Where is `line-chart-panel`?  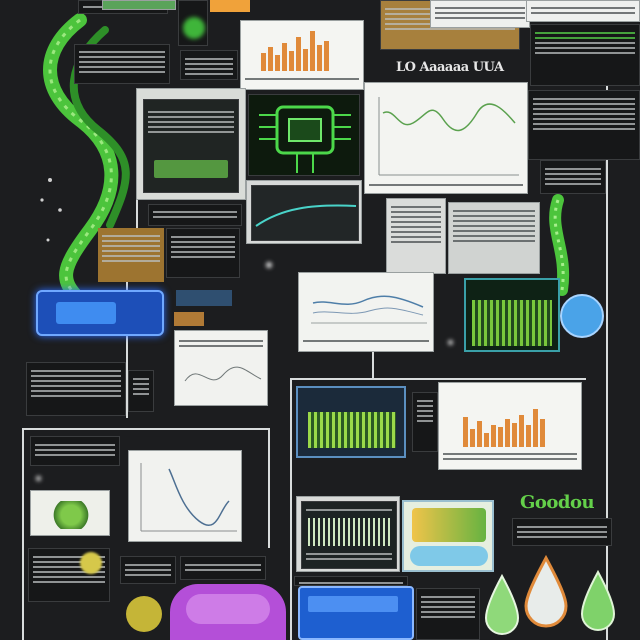
line-chart-panel is located at coordinates (446, 138).